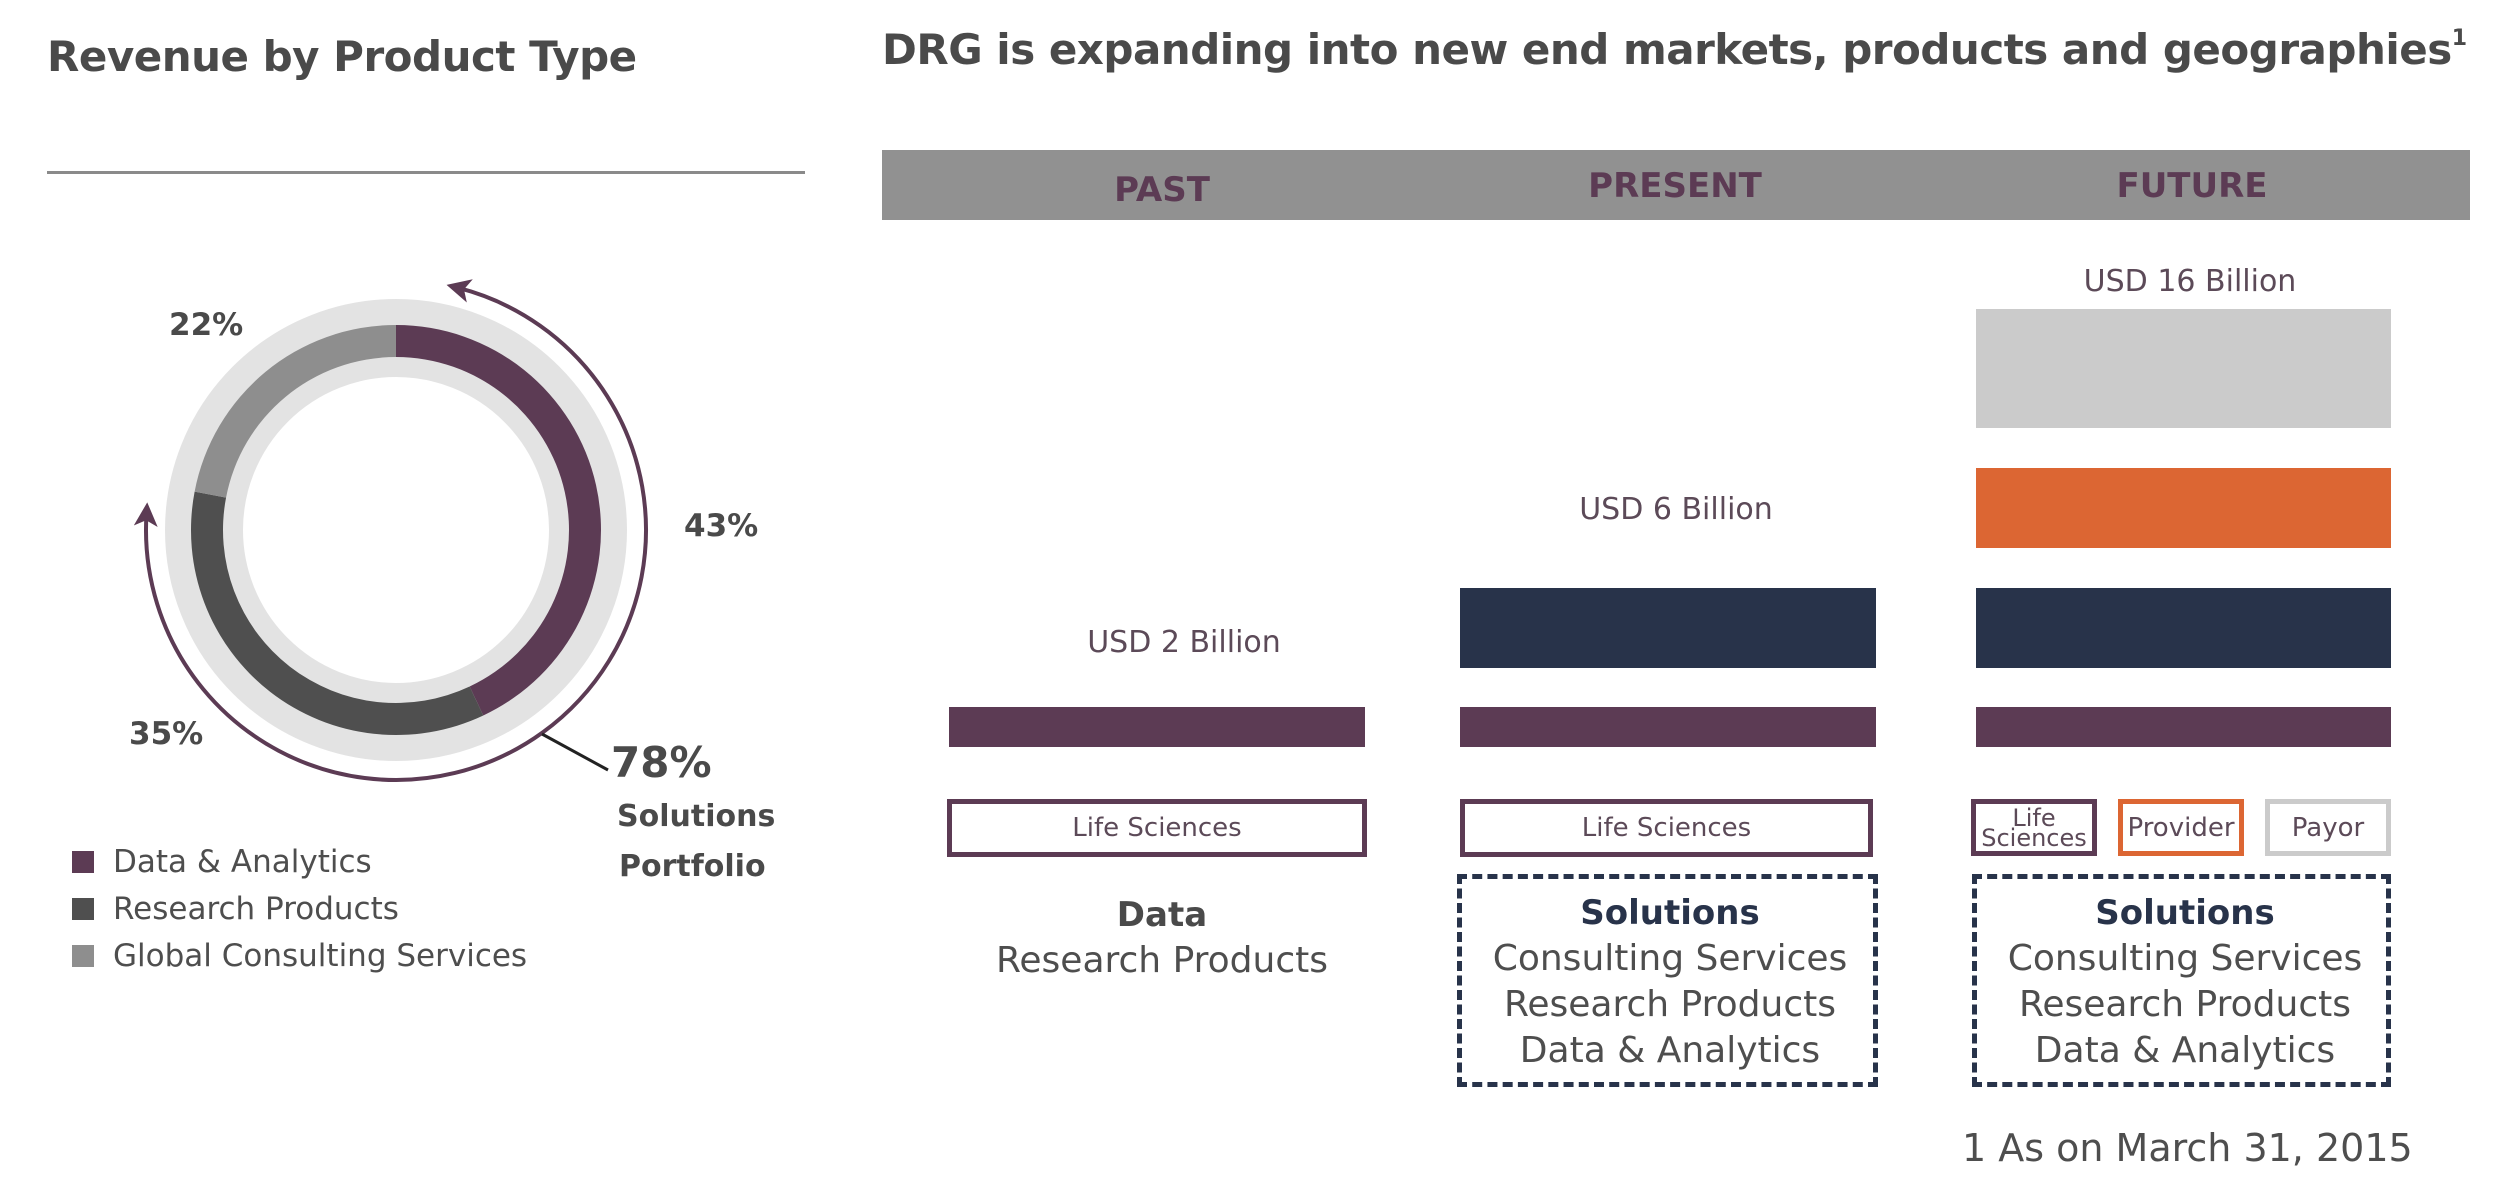  I want to click on market-size-future: USD 16 Billion, so click(2190, 281).